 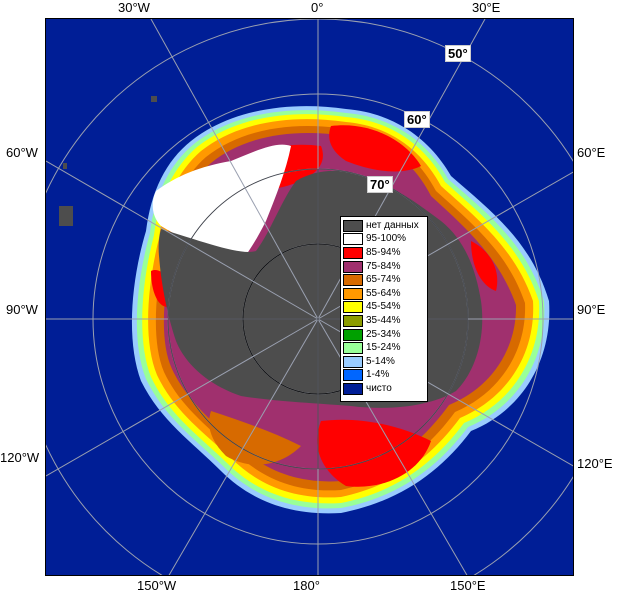 I want to click on legend-item: 45-54%, so click(x=384, y=308).